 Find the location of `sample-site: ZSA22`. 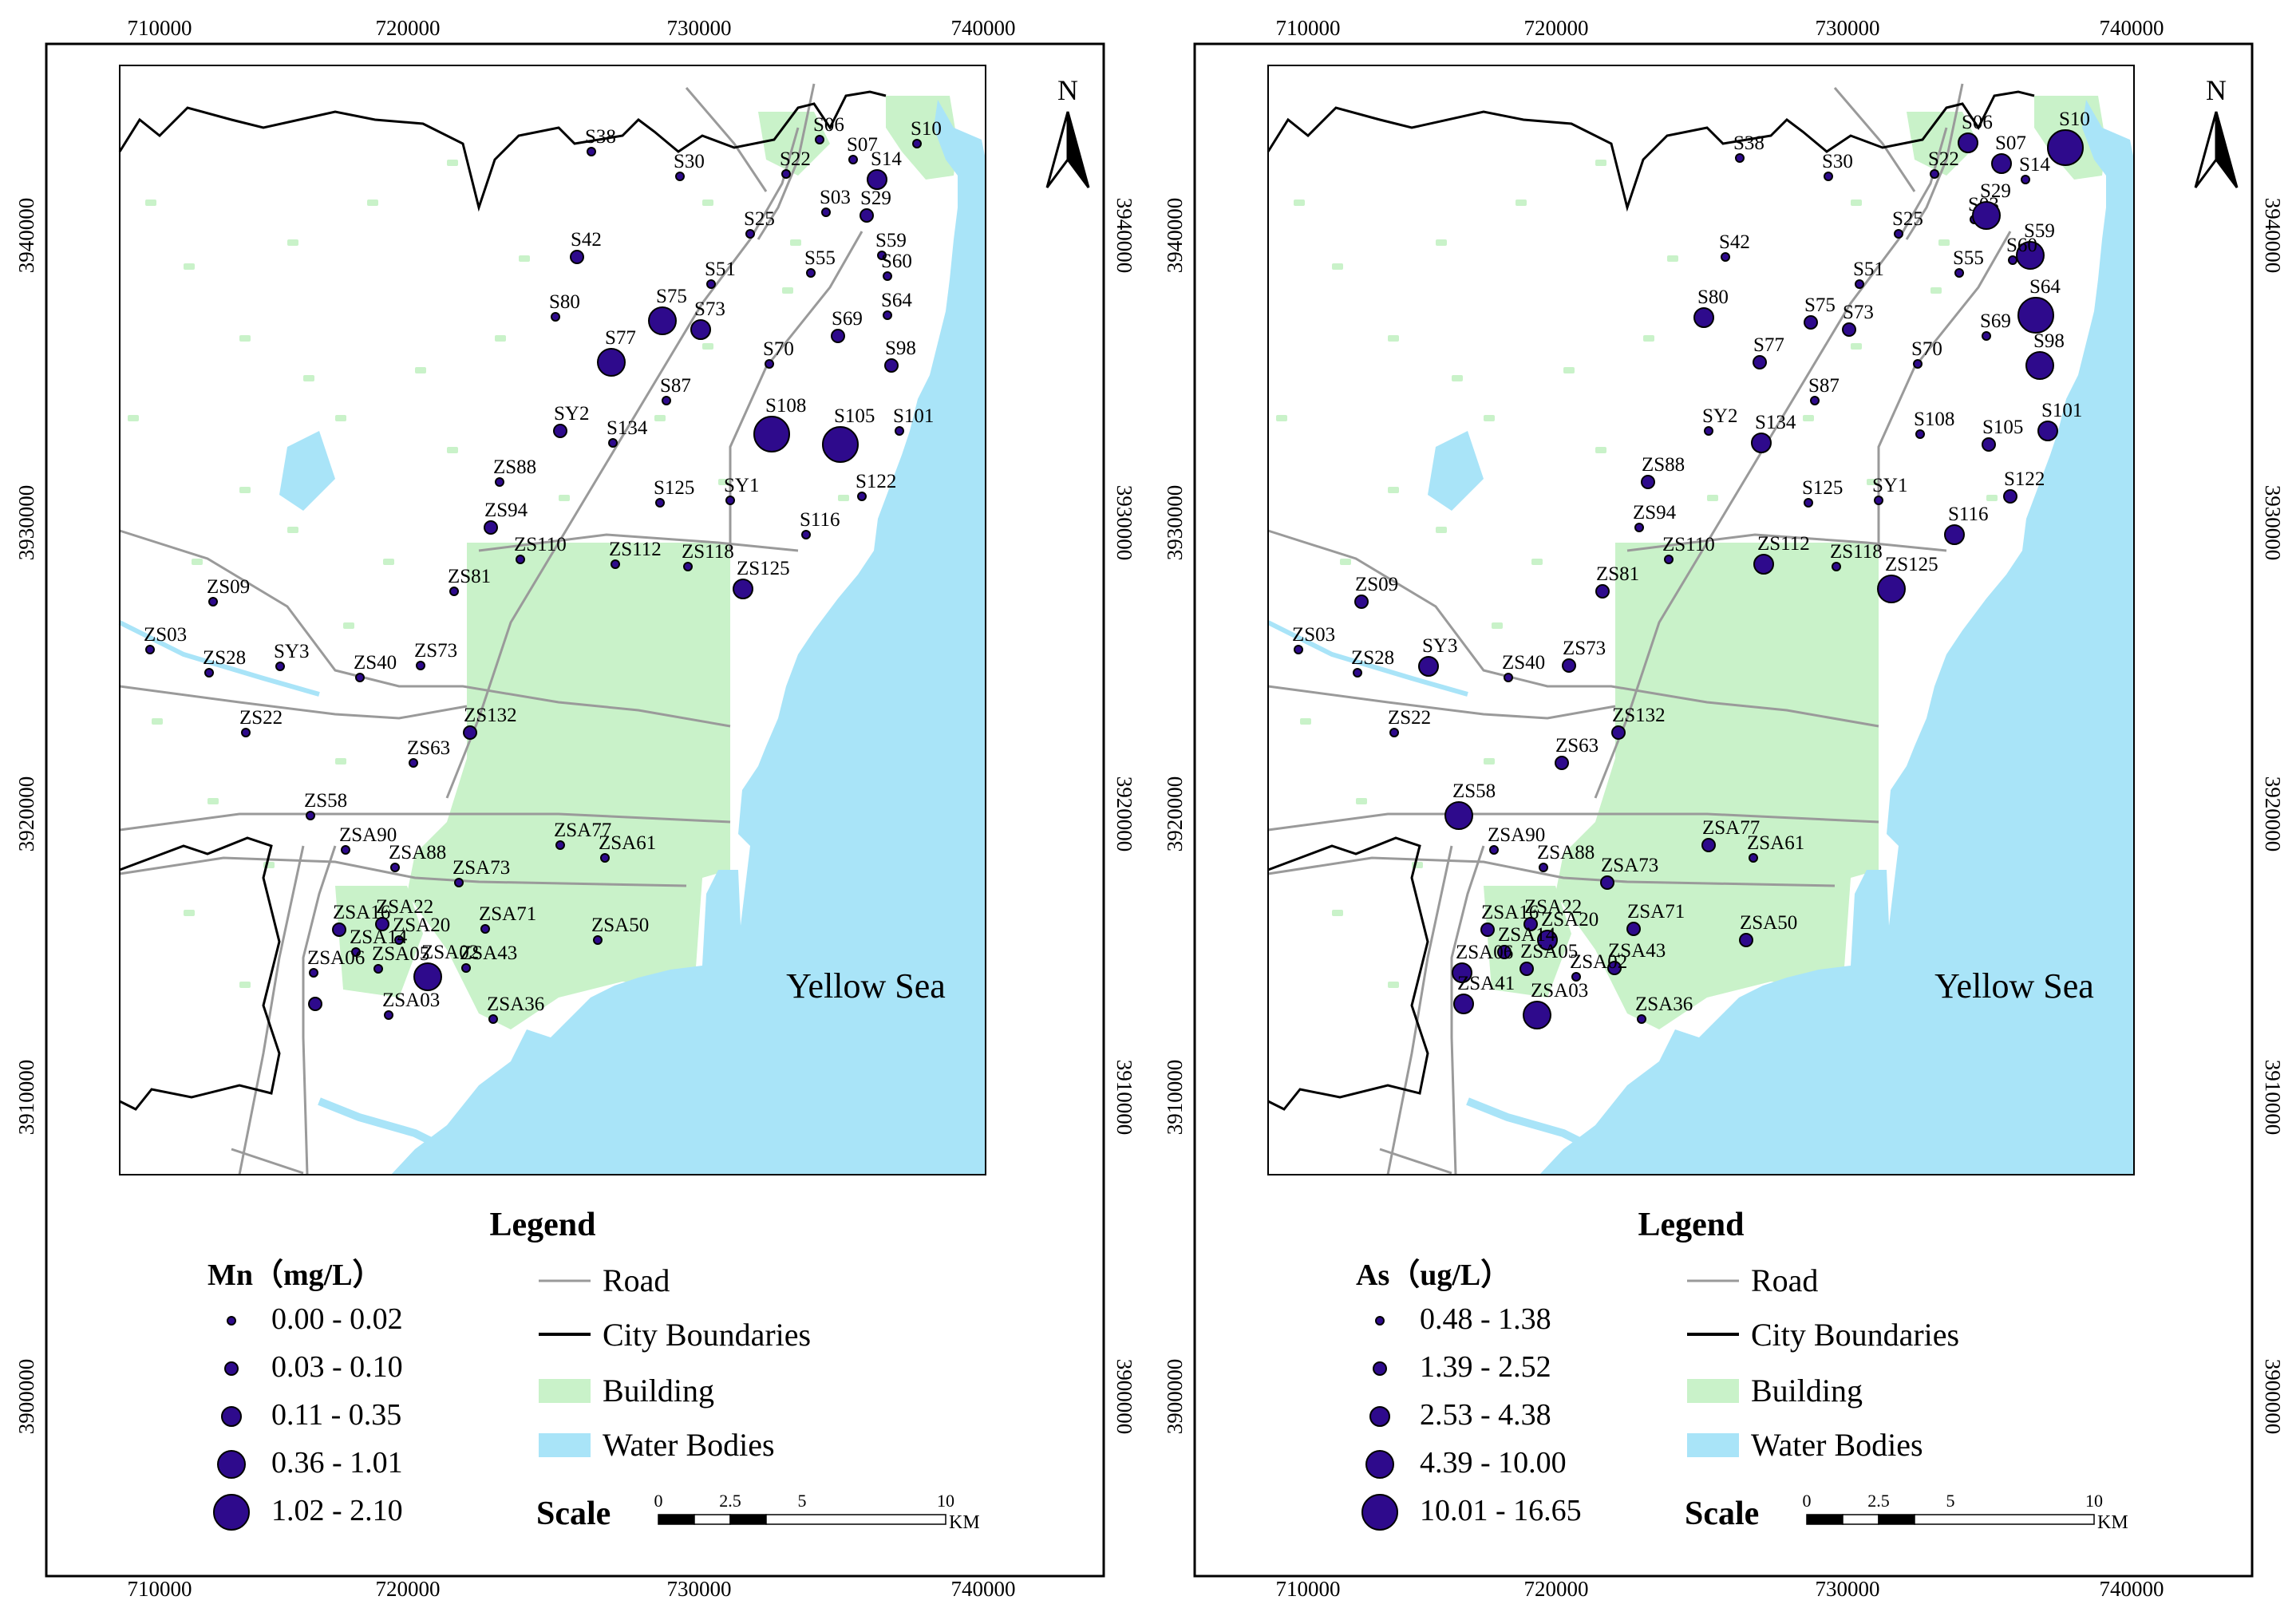

sample-site: ZSA22 is located at coordinates (1552, 913).